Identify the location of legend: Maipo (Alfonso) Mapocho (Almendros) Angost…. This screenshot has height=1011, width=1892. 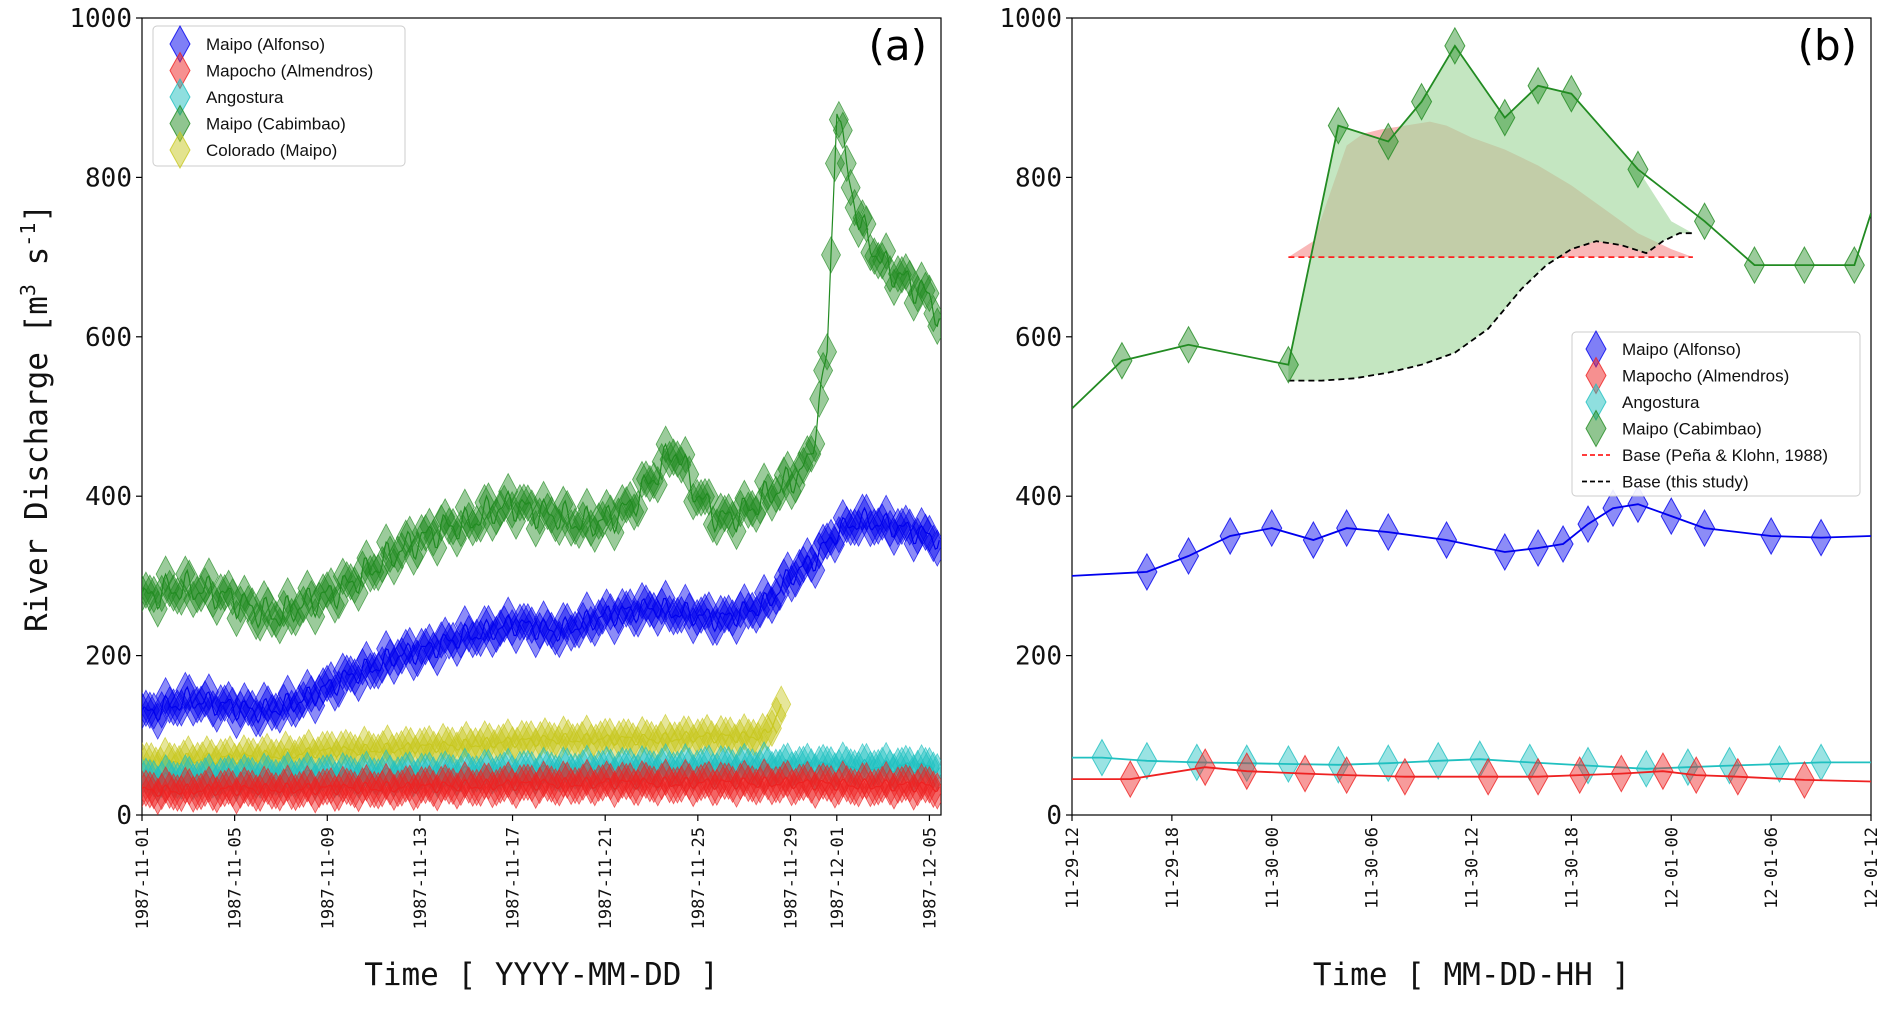
(1716, 413).